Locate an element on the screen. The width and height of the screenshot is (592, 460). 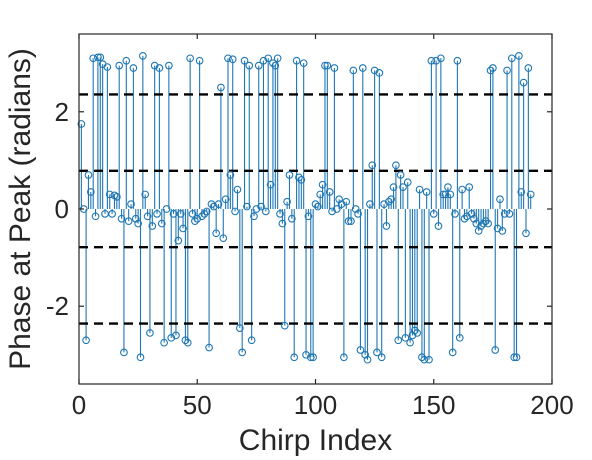
x-axis-label: Chirp Index is located at coordinates (315, 440).